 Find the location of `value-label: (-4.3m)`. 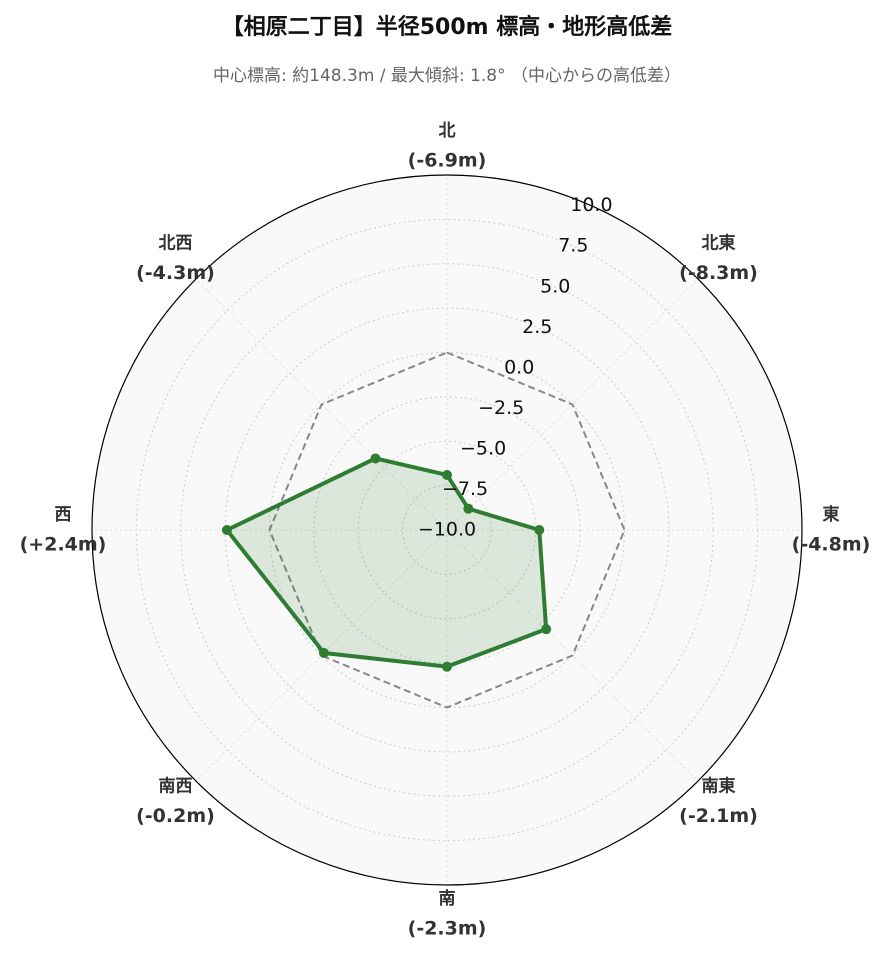

value-label: (-4.3m) is located at coordinates (175, 273).